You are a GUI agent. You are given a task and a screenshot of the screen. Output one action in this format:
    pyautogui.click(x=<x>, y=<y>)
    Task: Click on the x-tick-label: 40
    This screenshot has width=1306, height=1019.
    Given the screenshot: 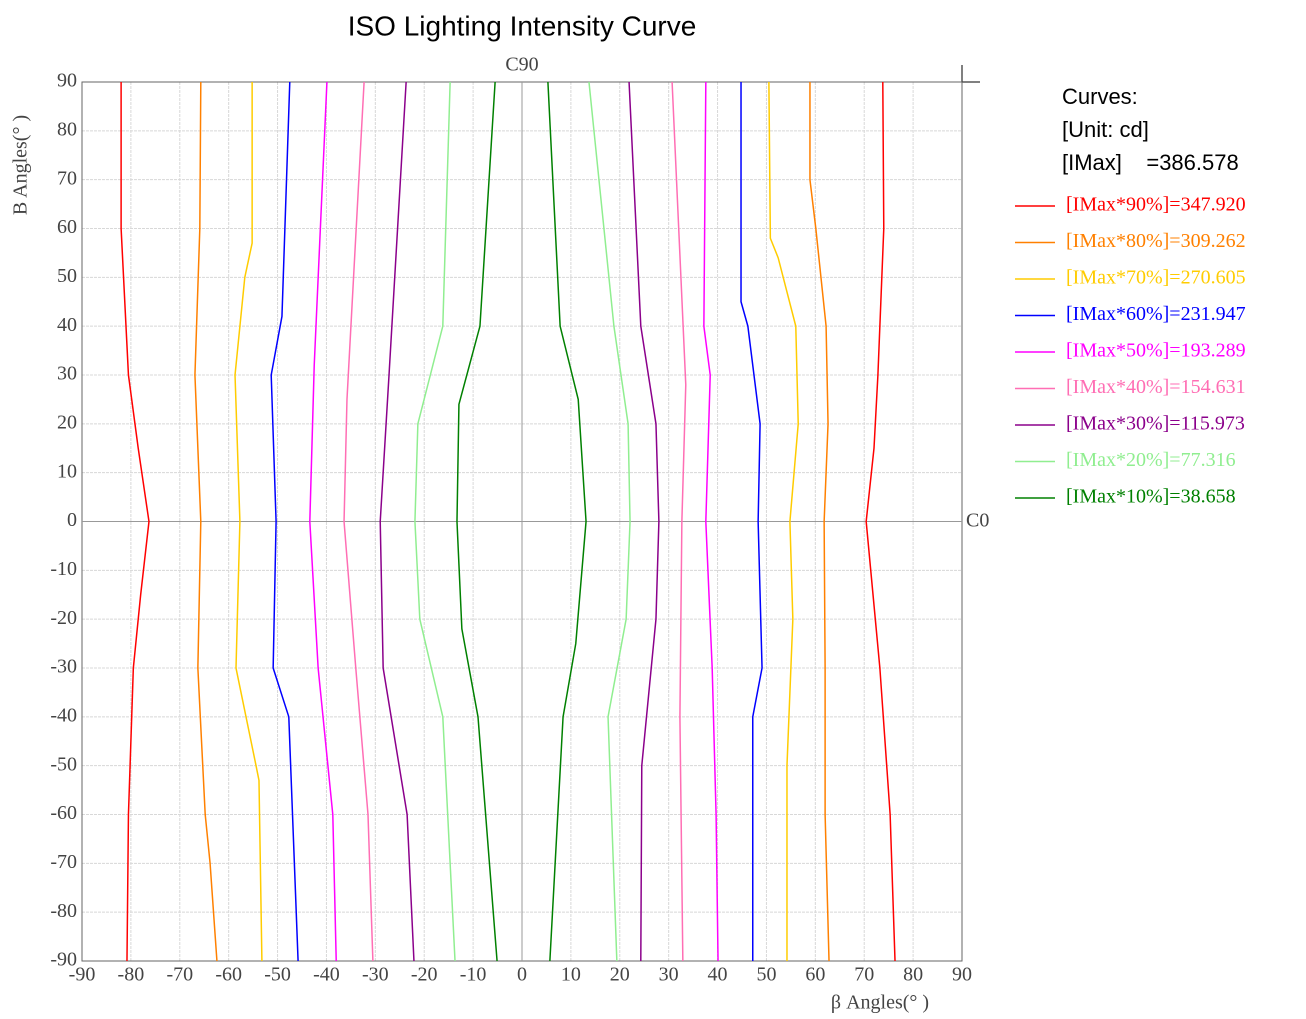 What is the action you would take?
    pyautogui.click(x=718, y=975)
    